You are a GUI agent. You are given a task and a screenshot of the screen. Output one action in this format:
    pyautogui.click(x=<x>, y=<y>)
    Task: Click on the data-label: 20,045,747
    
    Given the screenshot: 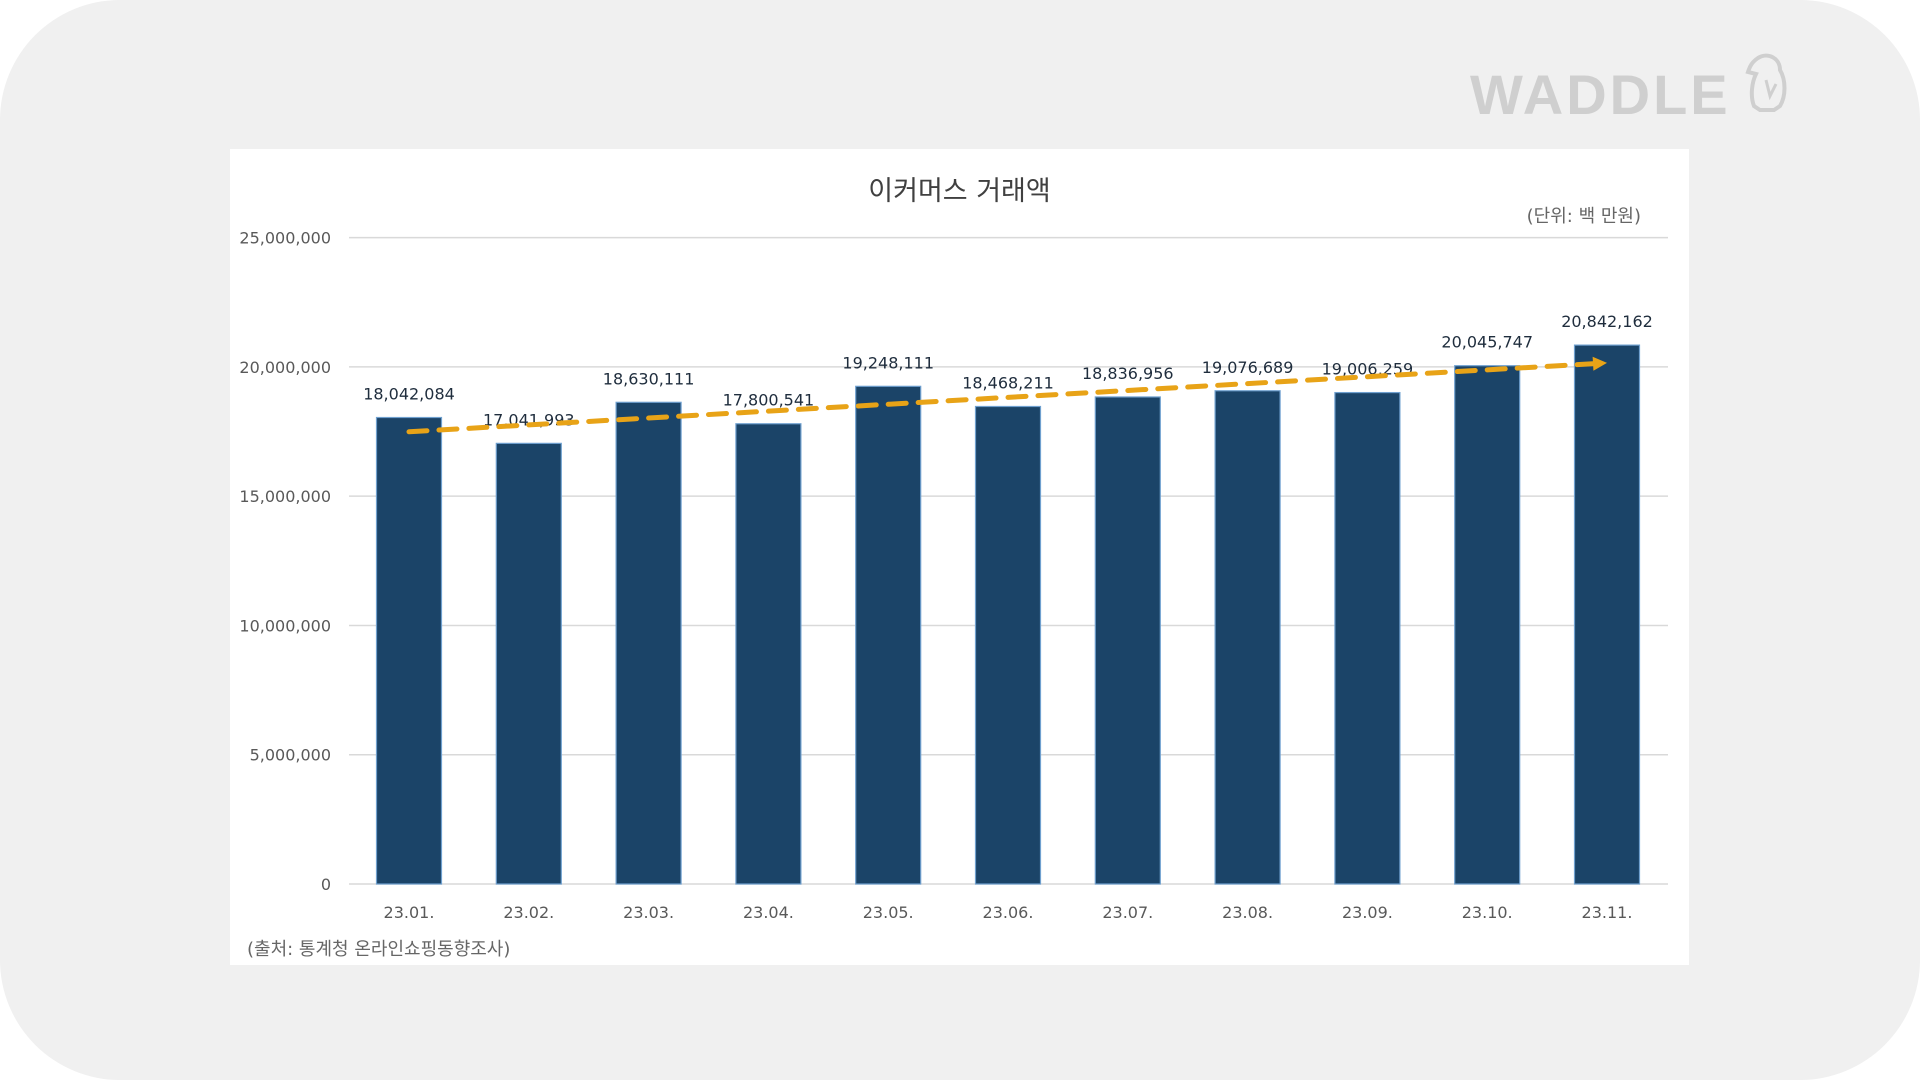 What is the action you would take?
    pyautogui.click(x=1487, y=342)
    